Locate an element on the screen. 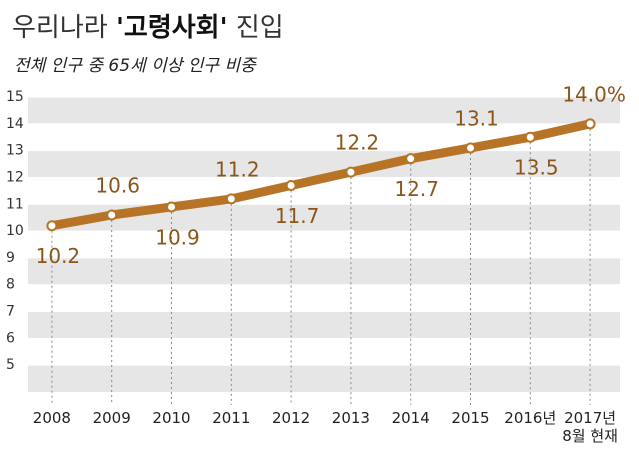 Image resolution: width=639 pixels, height=455 pixels. x-tick-label: 2008 is located at coordinates (51, 418).